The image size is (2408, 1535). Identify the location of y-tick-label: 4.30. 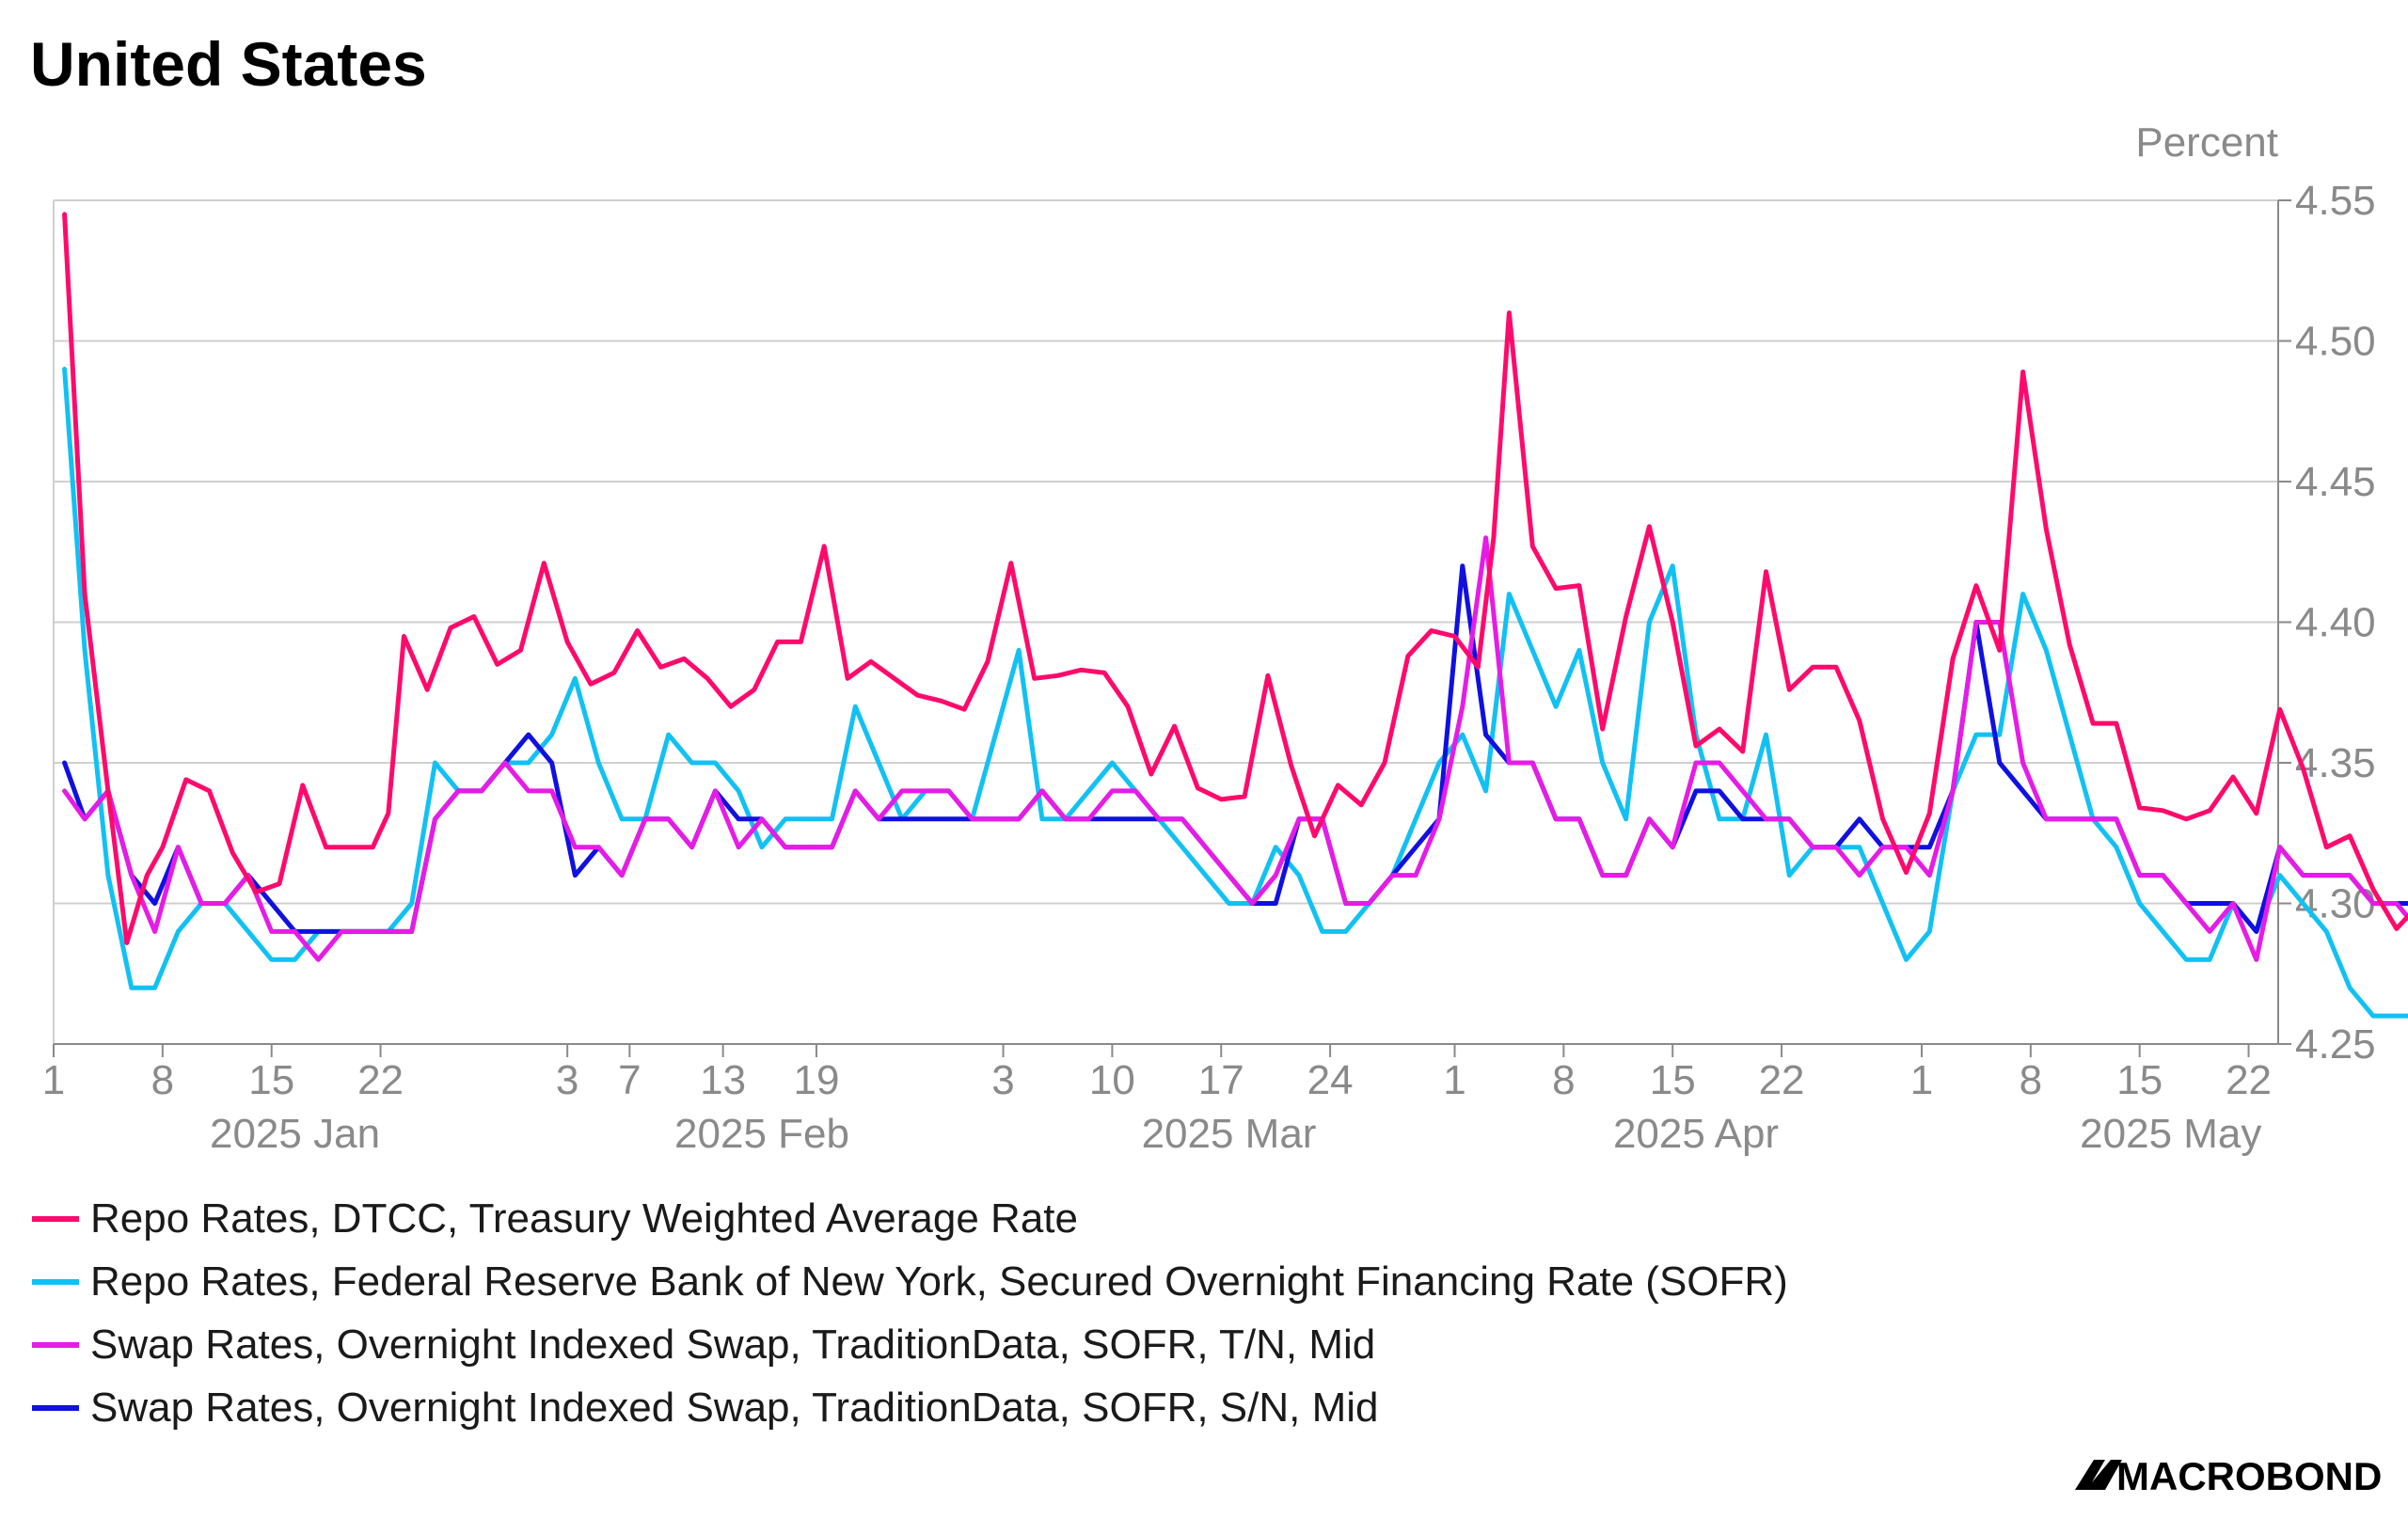
(2336, 904).